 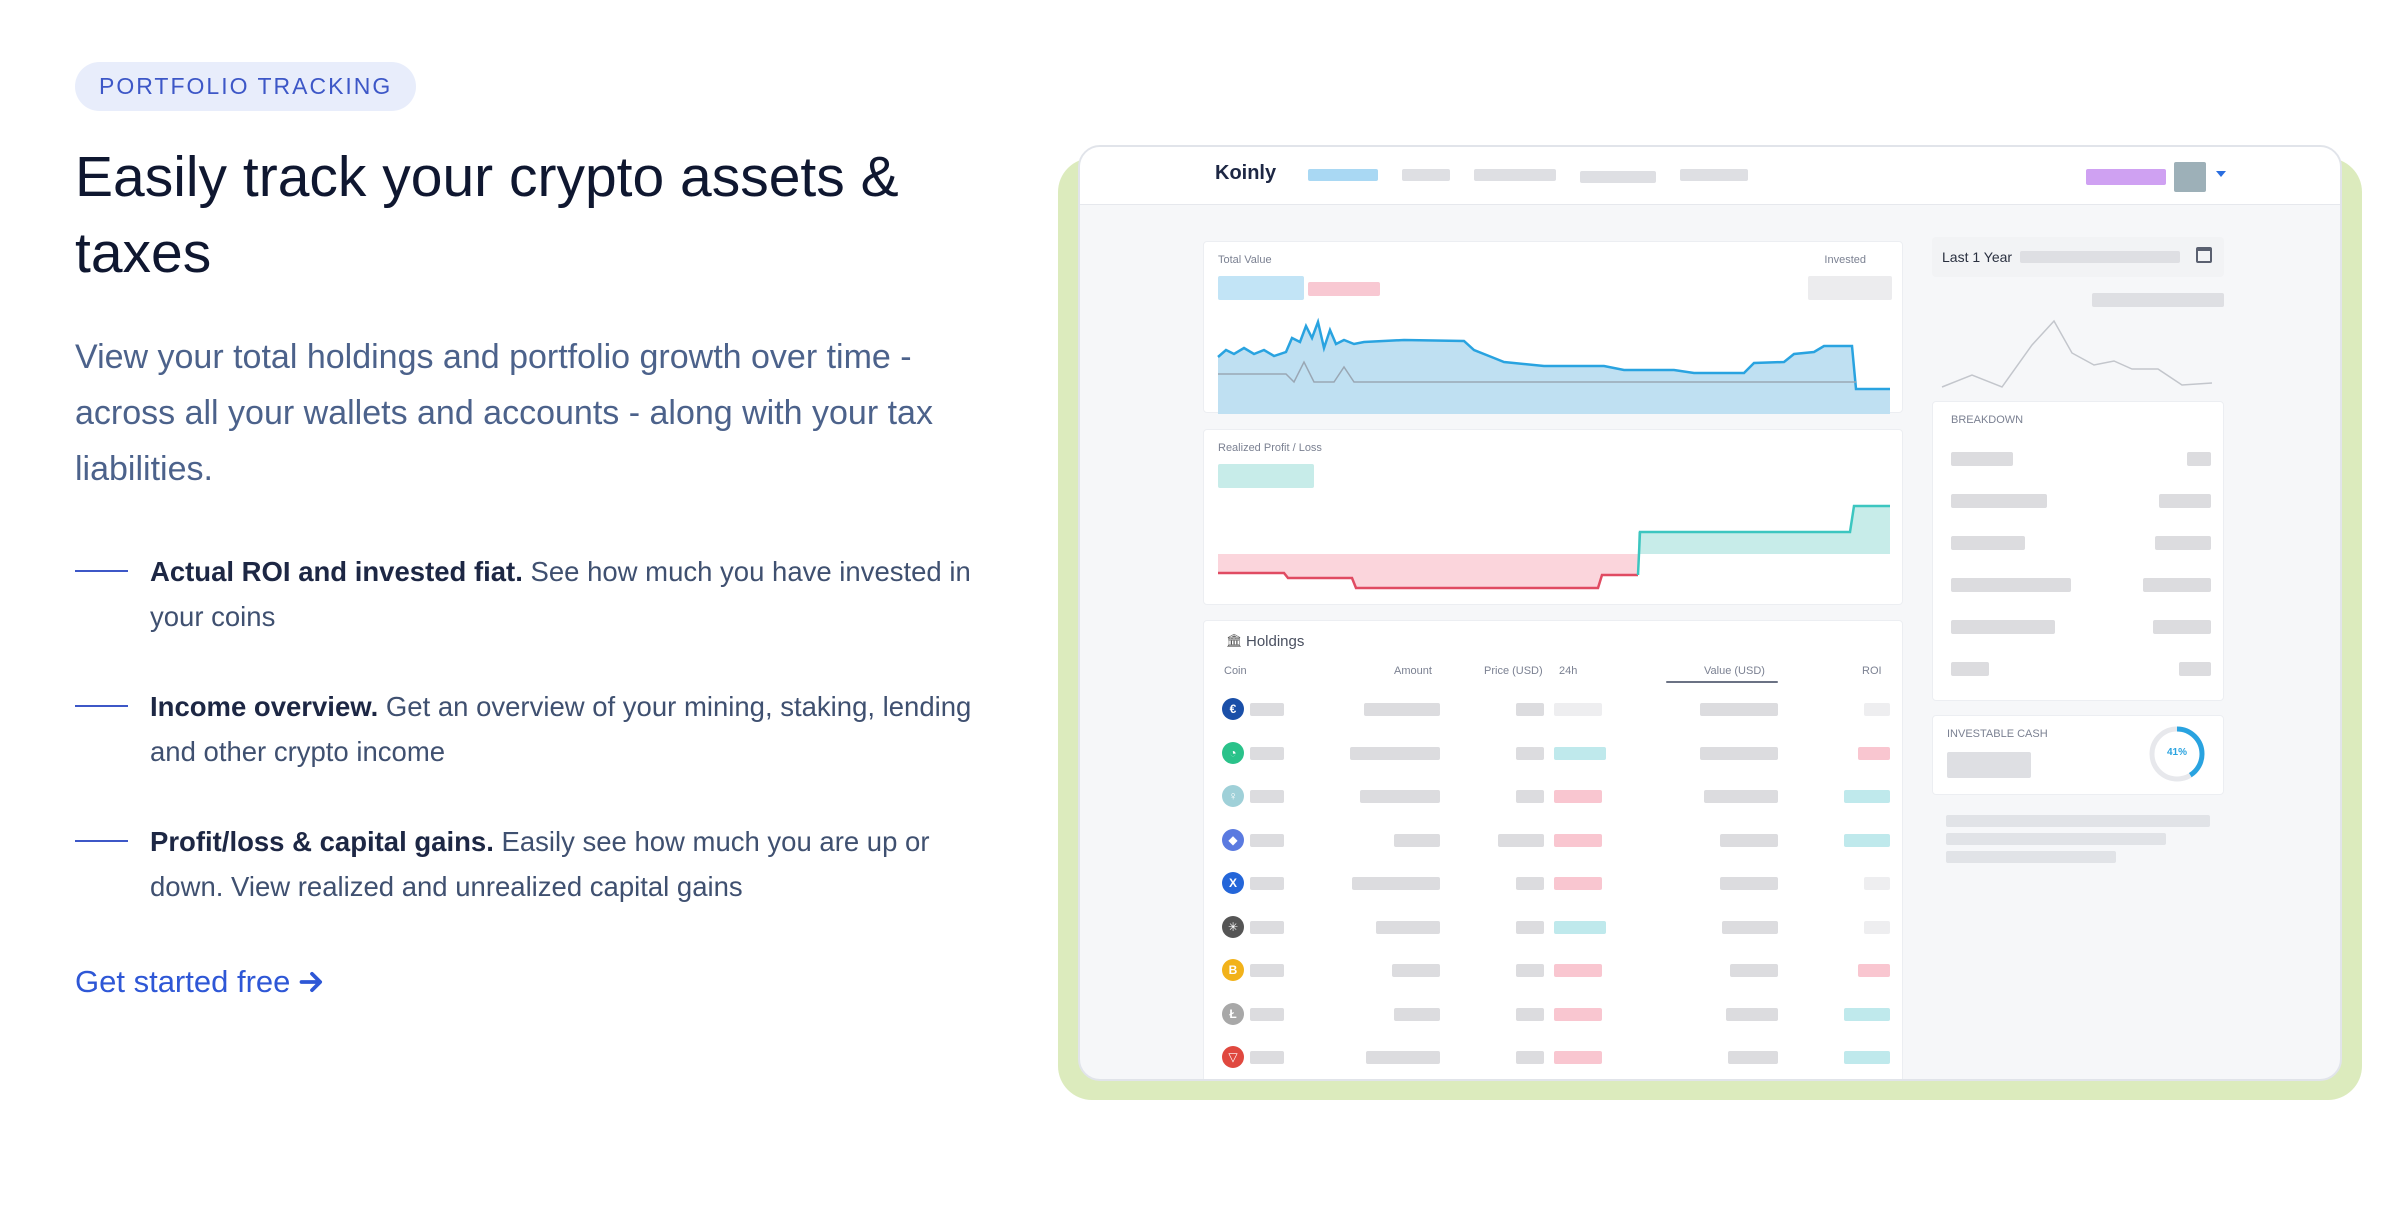 I want to click on sidebar-stat, so click(x=2158, y=300).